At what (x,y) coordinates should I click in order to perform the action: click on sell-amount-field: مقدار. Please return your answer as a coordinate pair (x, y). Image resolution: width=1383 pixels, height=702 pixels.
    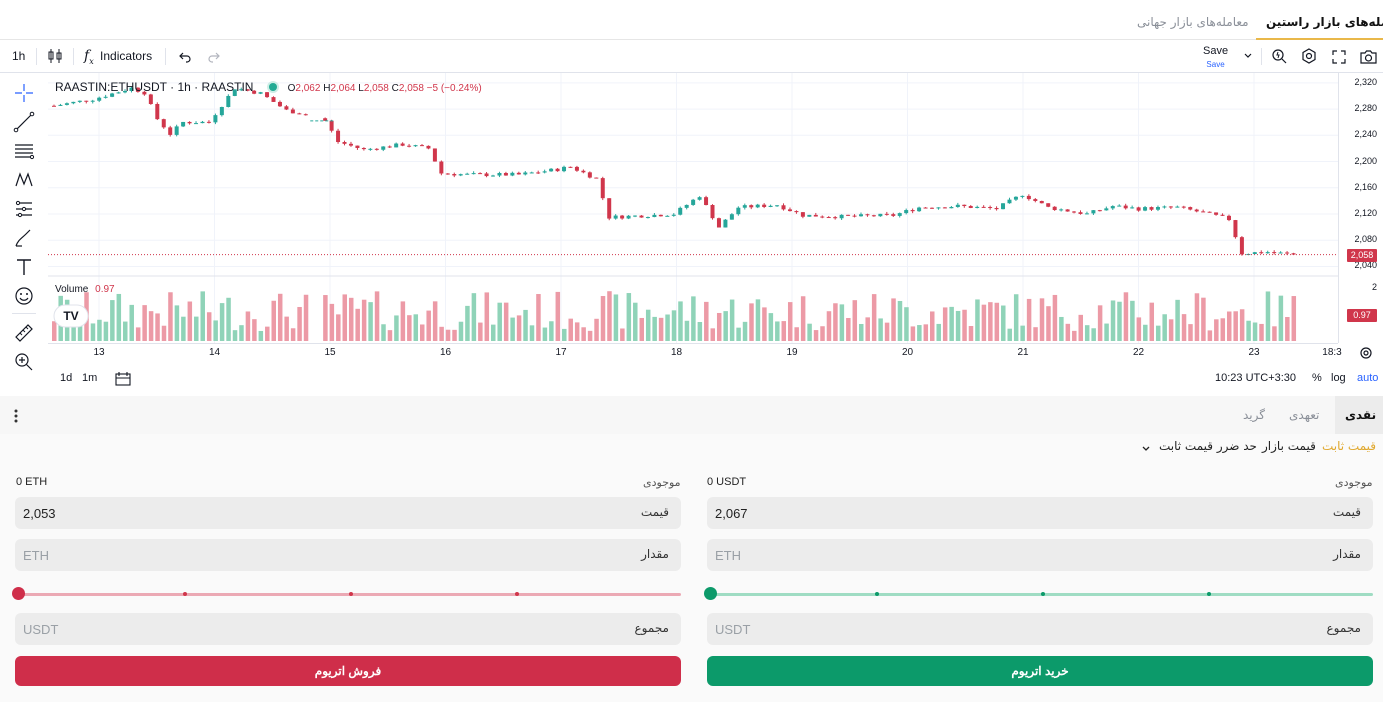
    Looking at the image, I should click on (348, 555).